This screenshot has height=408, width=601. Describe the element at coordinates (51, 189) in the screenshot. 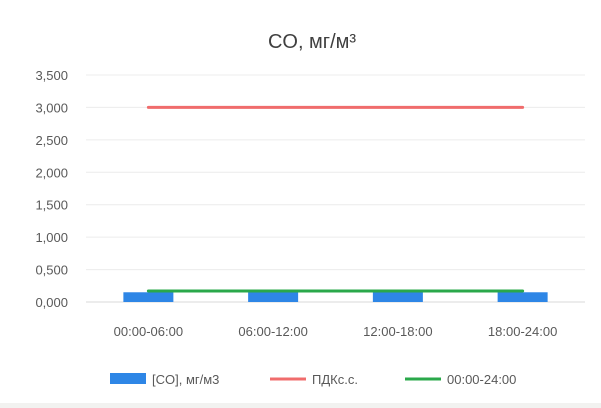

I see `y-axis: 0,000 0,500 1,000 1,500 2,000 2,500 3,000 3,500` at that location.